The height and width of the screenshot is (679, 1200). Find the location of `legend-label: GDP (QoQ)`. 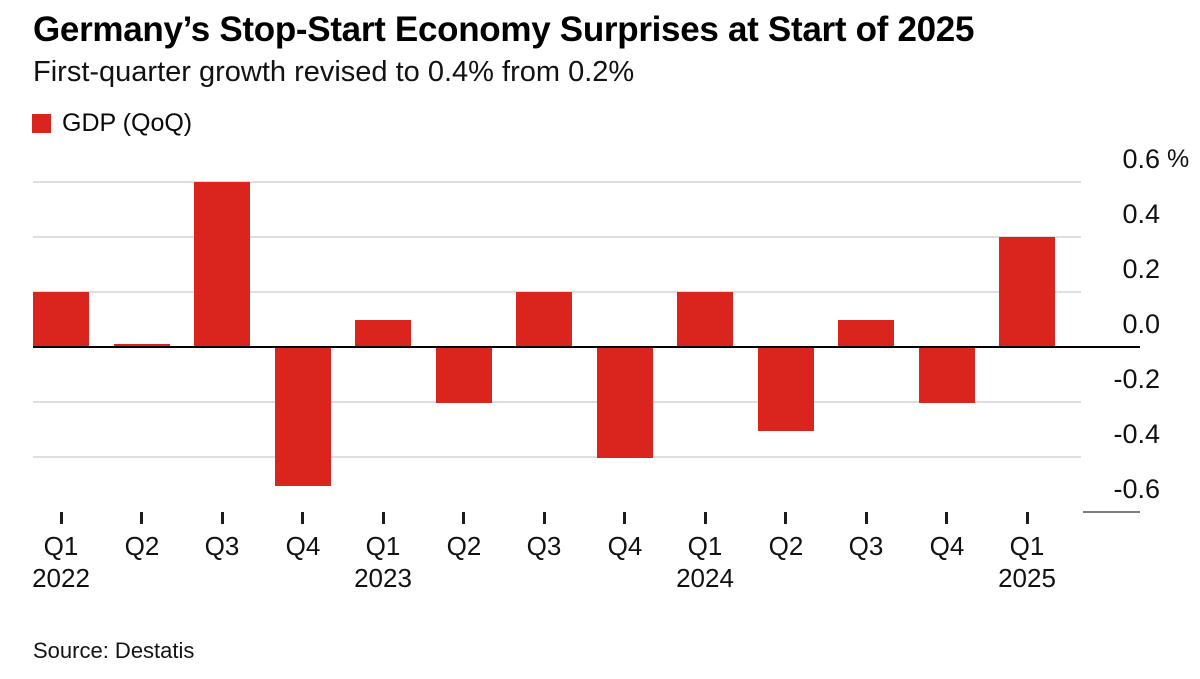

legend-label: GDP (QoQ) is located at coordinates (127, 123).